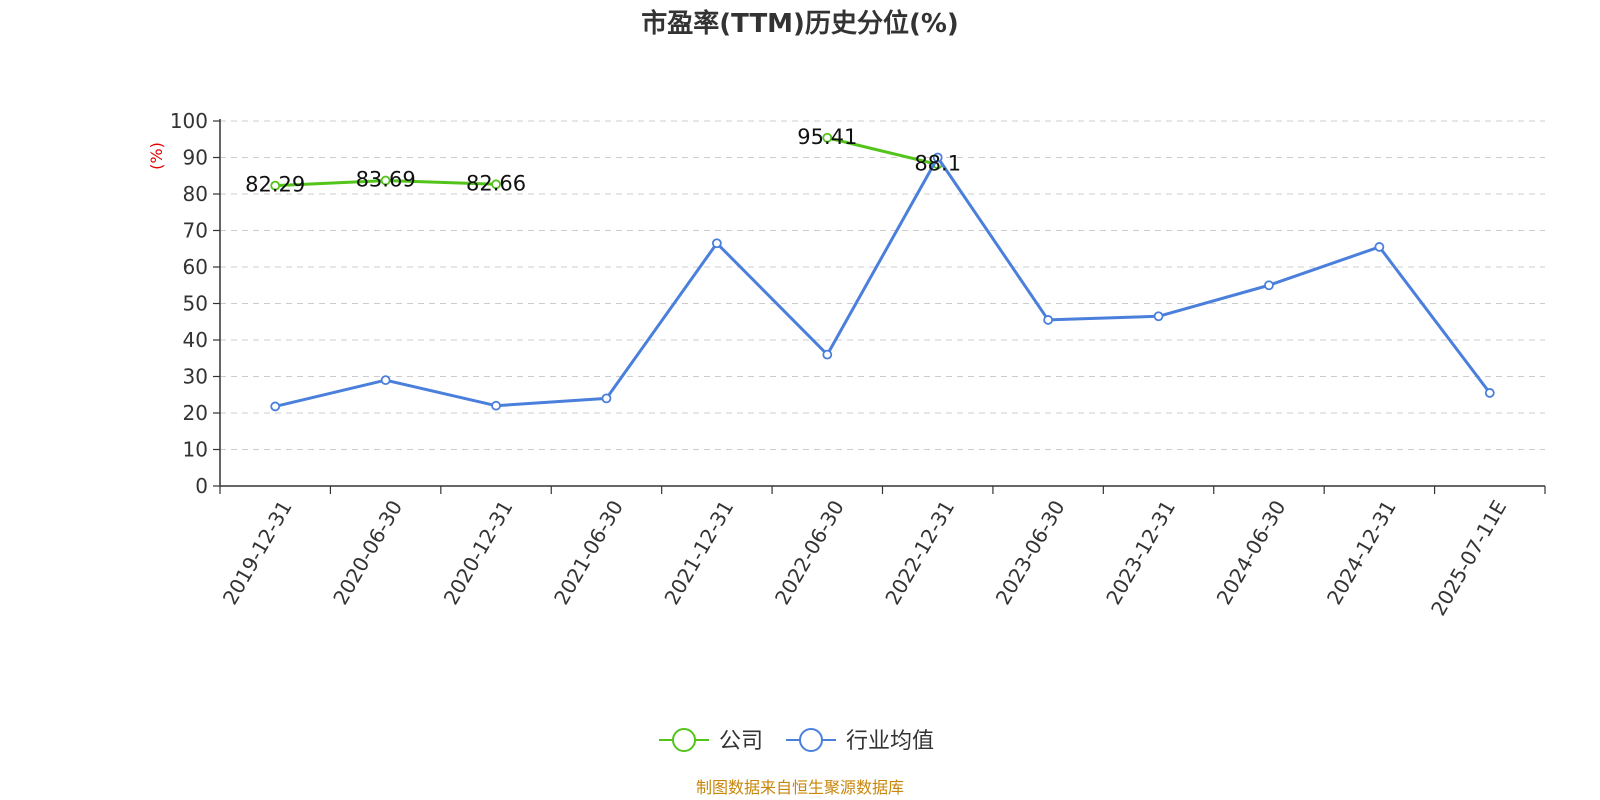 This screenshot has height=800, width=1600. Describe the element at coordinates (796, 741) in the screenshot. I see `legend: 公司 行业均值` at that location.